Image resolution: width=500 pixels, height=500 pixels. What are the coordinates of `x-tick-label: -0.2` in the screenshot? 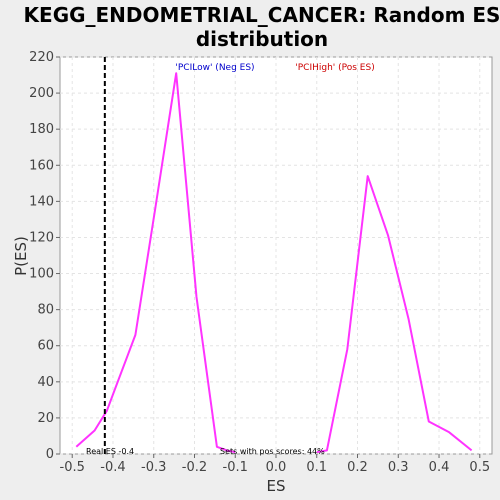 It's located at (194, 467).